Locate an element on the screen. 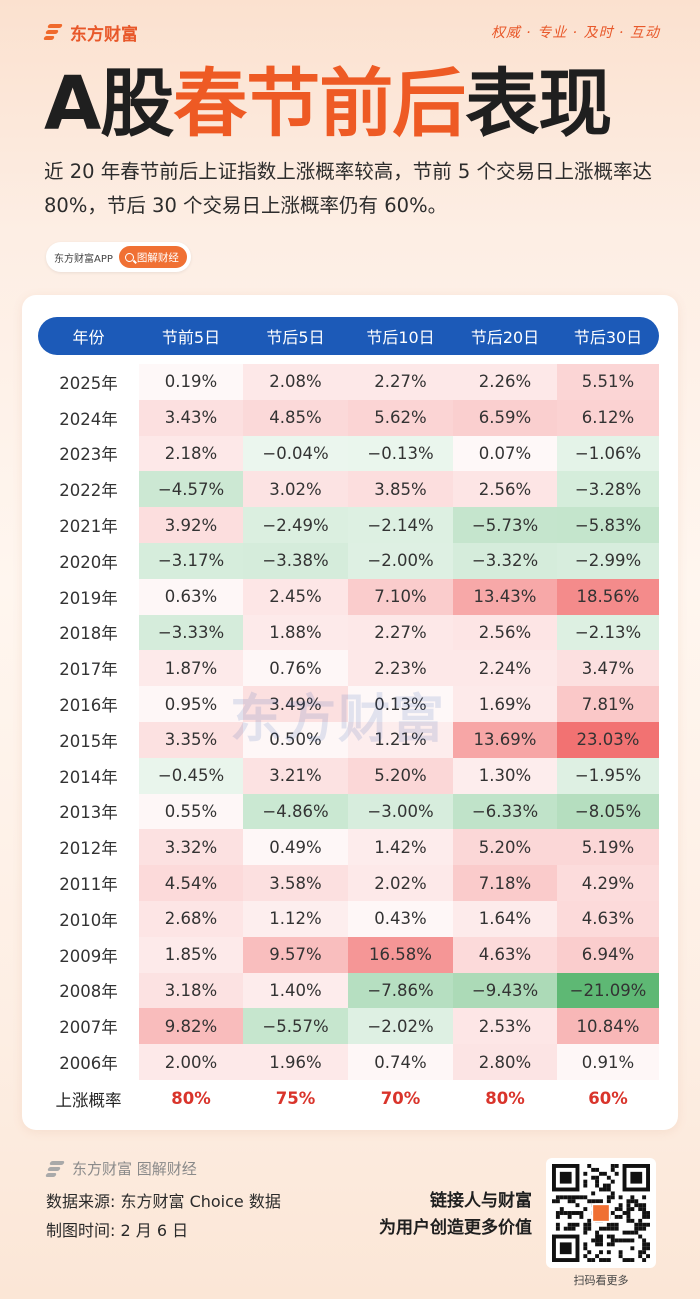 The height and width of the screenshot is (1299, 700). value-cell: −21.09% is located at coordinates (608, 990).